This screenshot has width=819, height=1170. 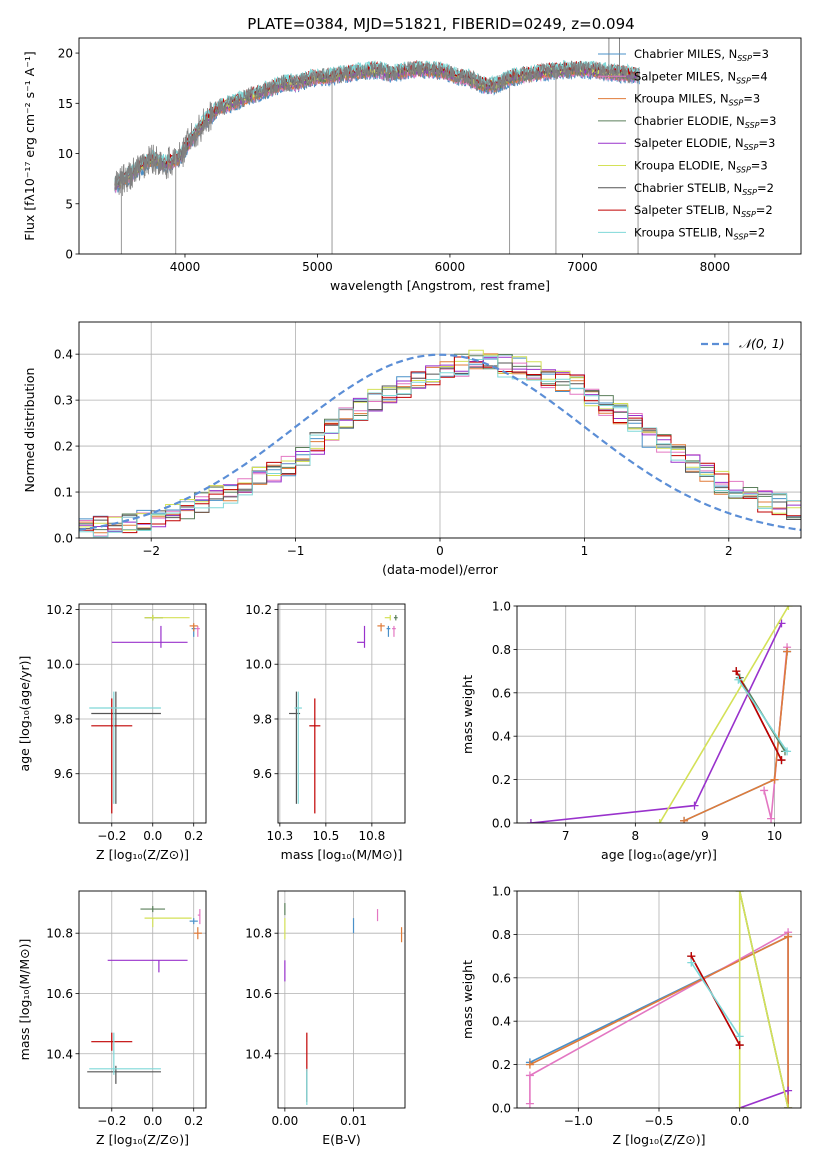 I want to click on model-spectrum-salpeter-elodie, so click(x=377, y=127).